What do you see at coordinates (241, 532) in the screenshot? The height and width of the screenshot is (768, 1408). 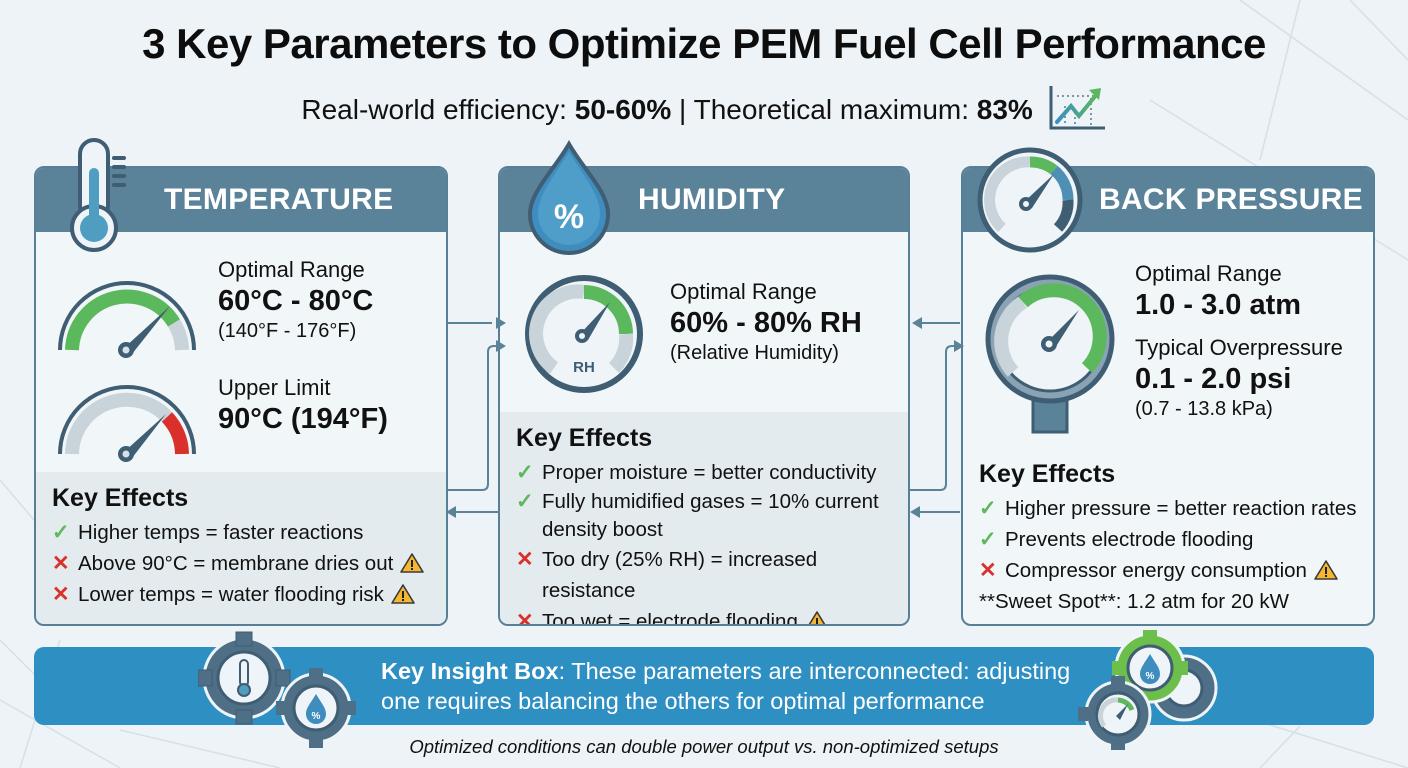 I see `effect-item: ✓ Higher temps = faster reactions` at bounding box center [241, 532].